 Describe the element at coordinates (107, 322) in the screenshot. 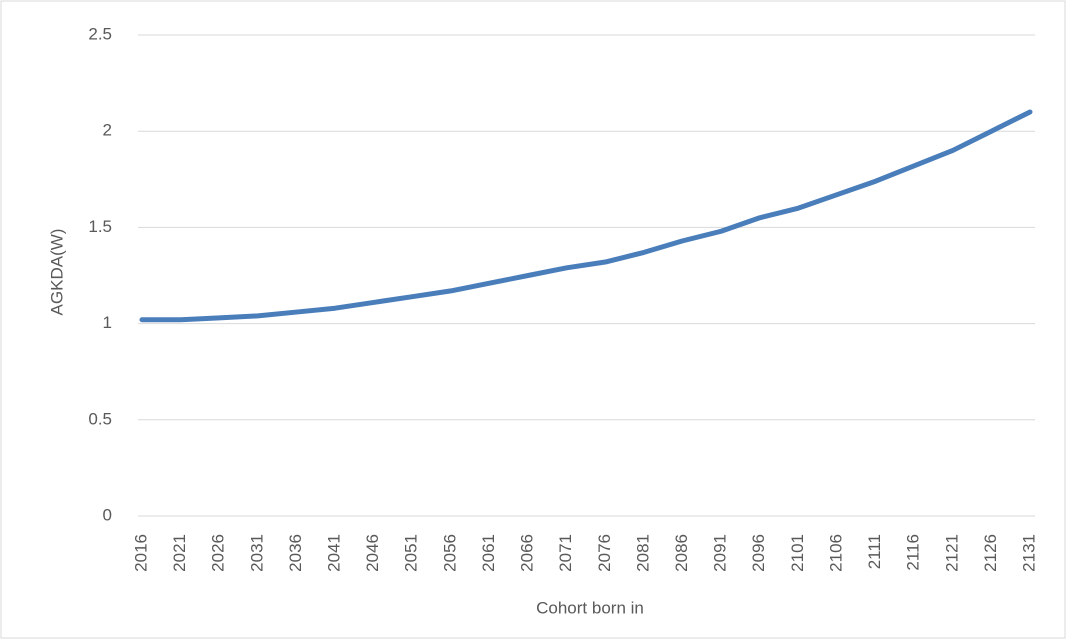

I see `y-tick-label: 1` at that location.